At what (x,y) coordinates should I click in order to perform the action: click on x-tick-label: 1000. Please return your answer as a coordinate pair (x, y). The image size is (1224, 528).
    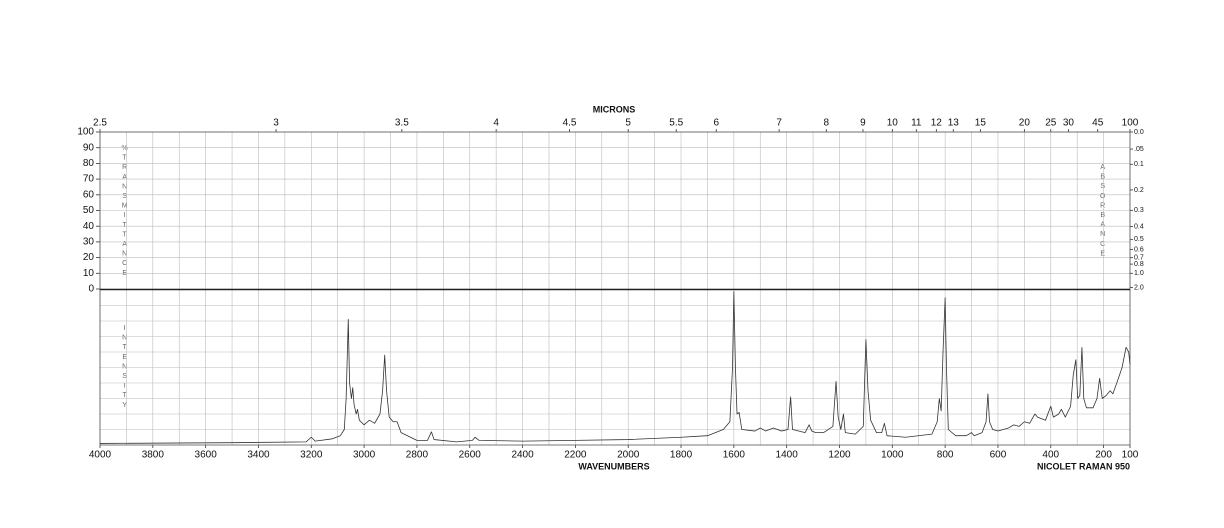
    Looking at the image, I should click on (892, 455).